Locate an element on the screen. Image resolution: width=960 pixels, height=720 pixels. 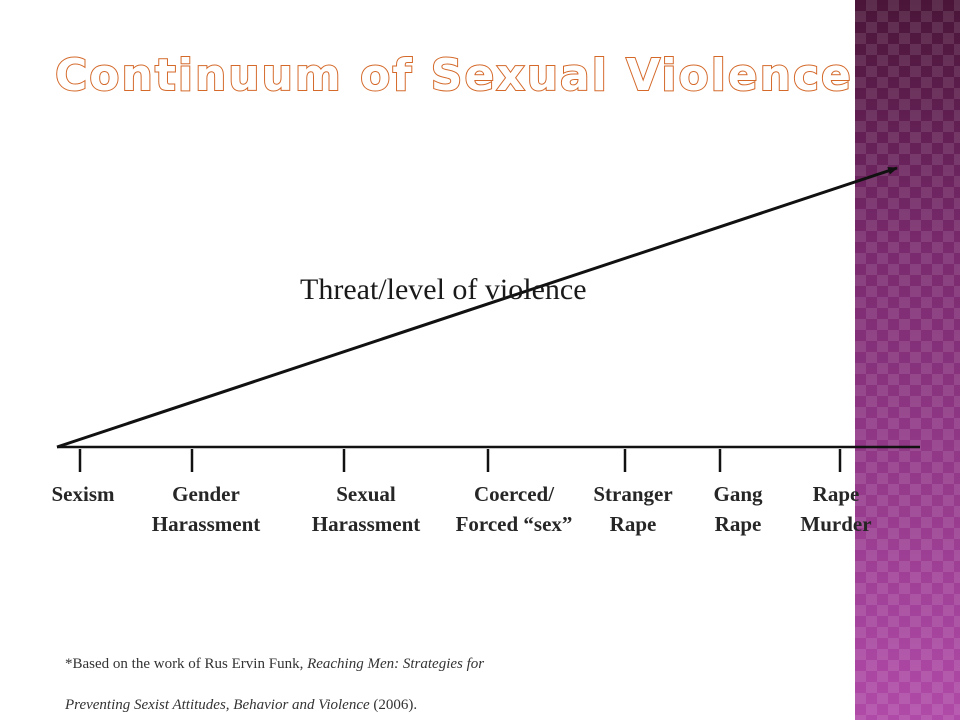
stage-label-line2: Murder is located at coordinates (836, 524).